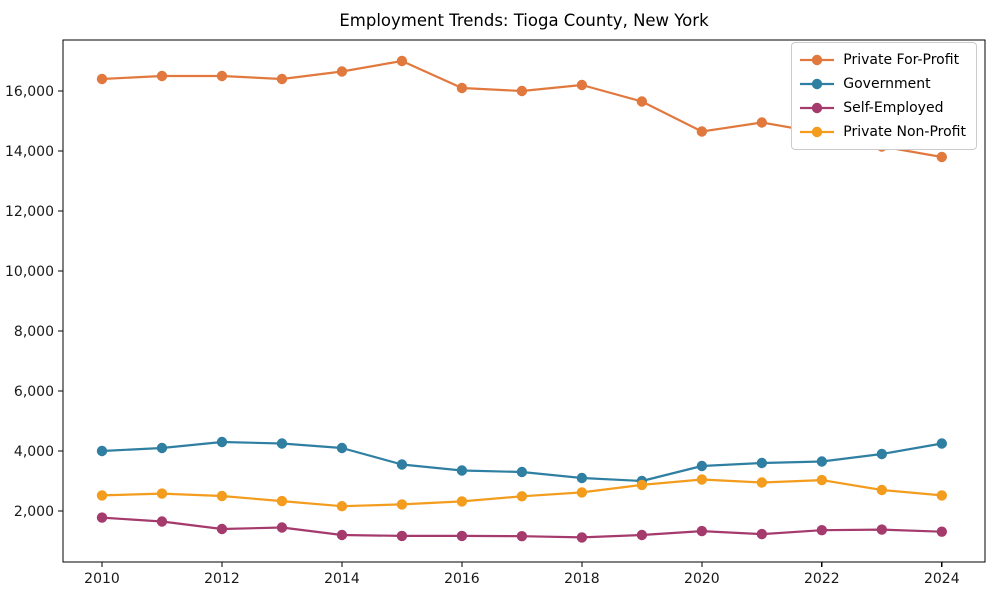 Image resolution: width=1000 pixels, height=600 pixels. What do you see at coordinates (887, 84) in the screenshot?
I see `legend-label: Government` at bounding box center [887, 84].